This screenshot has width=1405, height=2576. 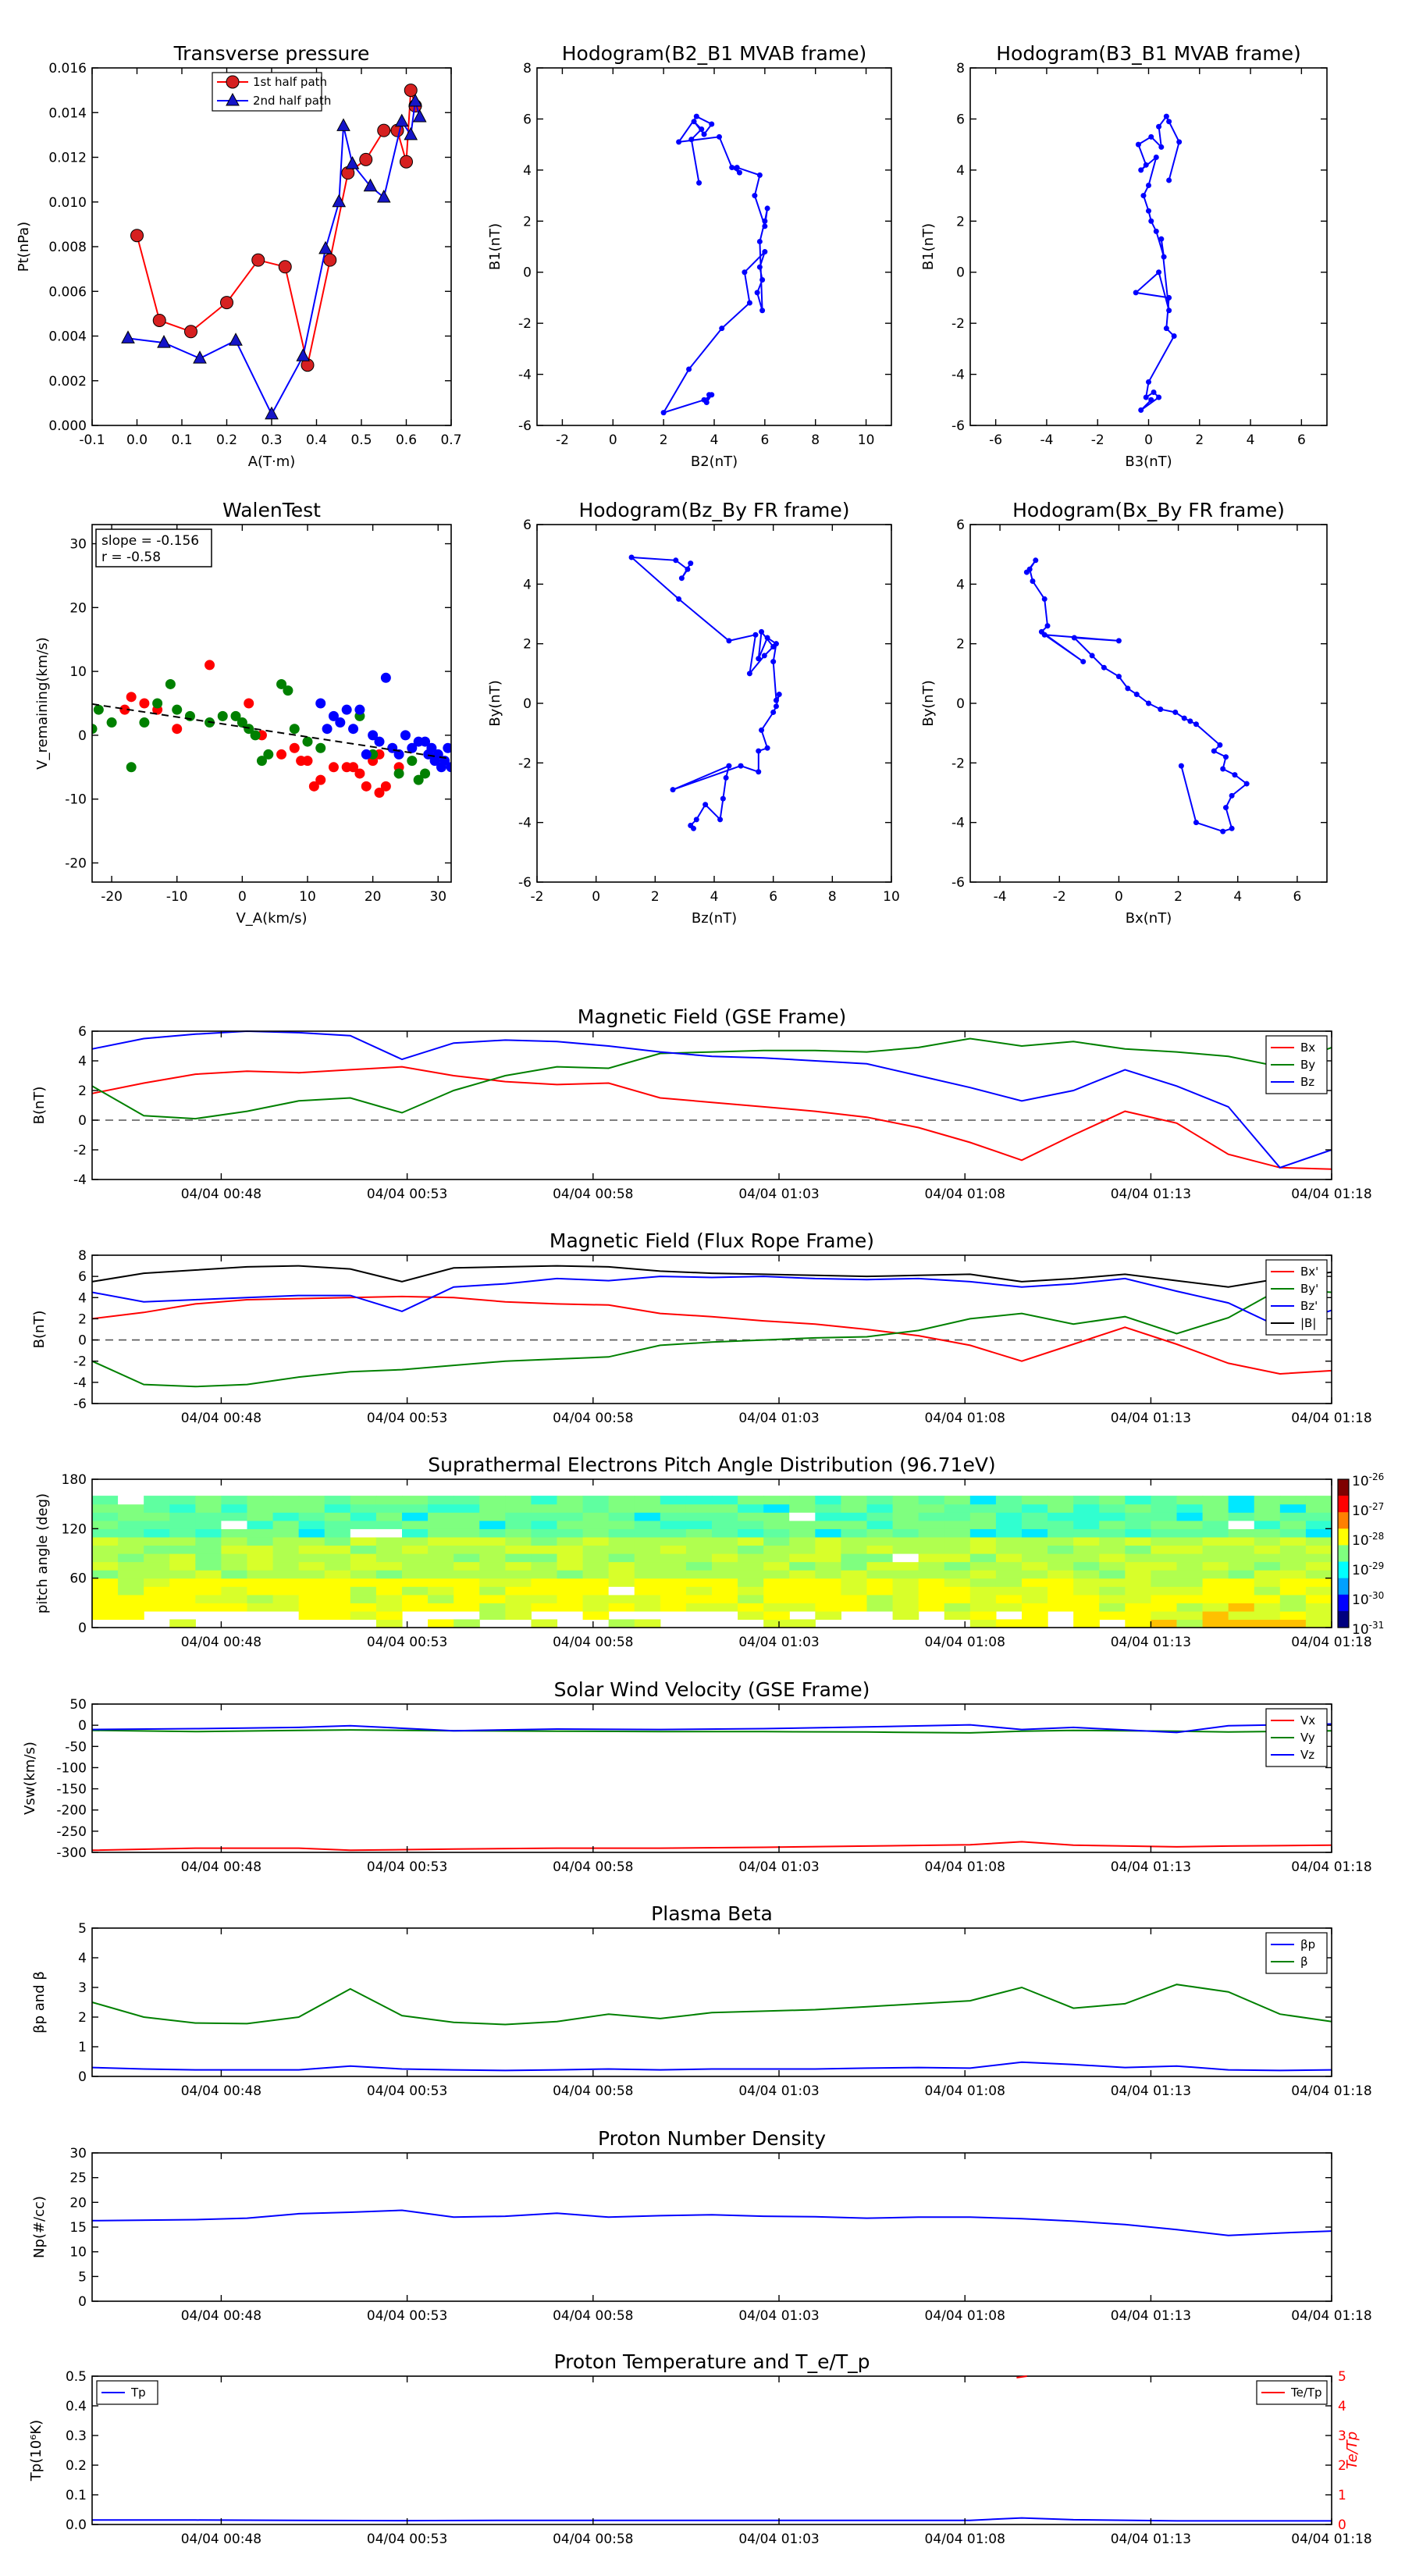 I want to click on legend-label: Tp, so click(x=138, y=2393).